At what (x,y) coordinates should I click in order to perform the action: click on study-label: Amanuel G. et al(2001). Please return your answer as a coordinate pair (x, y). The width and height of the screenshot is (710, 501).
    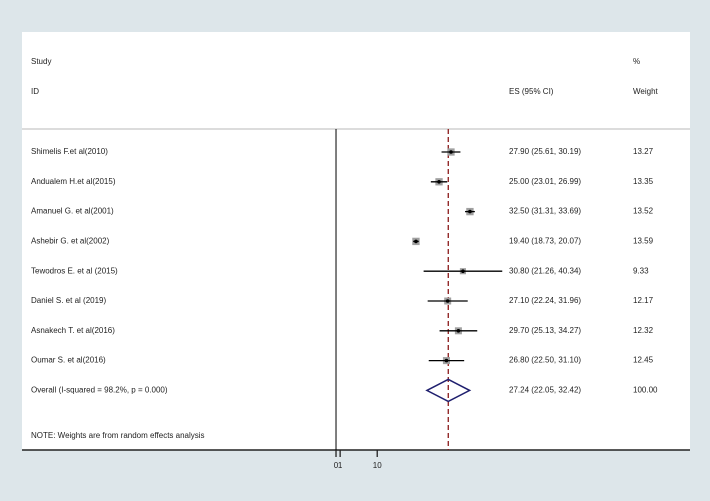
    Looking at the image, I should click on (72, 211).